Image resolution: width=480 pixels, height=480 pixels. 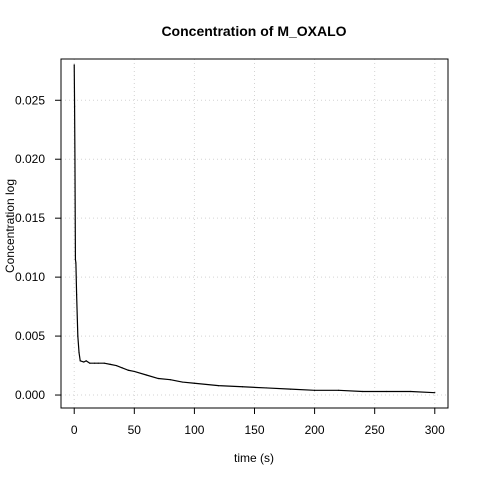 I want to click on y-tick-label: 0.010, so click(x=30, y=277).